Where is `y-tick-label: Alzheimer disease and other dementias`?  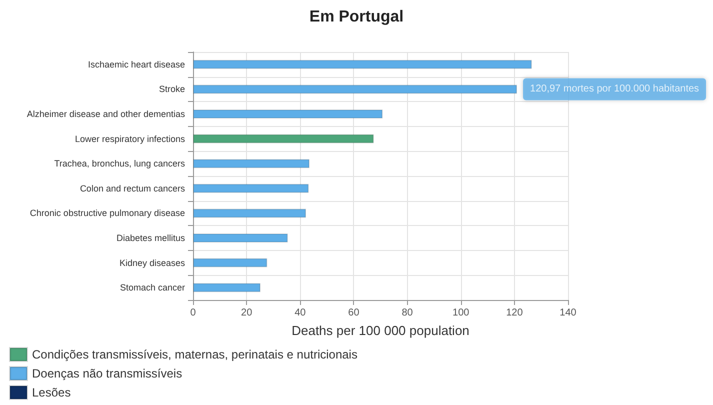
y-tick-label: Alzheimer disease and other dementias is located at coordinates (106, 114).